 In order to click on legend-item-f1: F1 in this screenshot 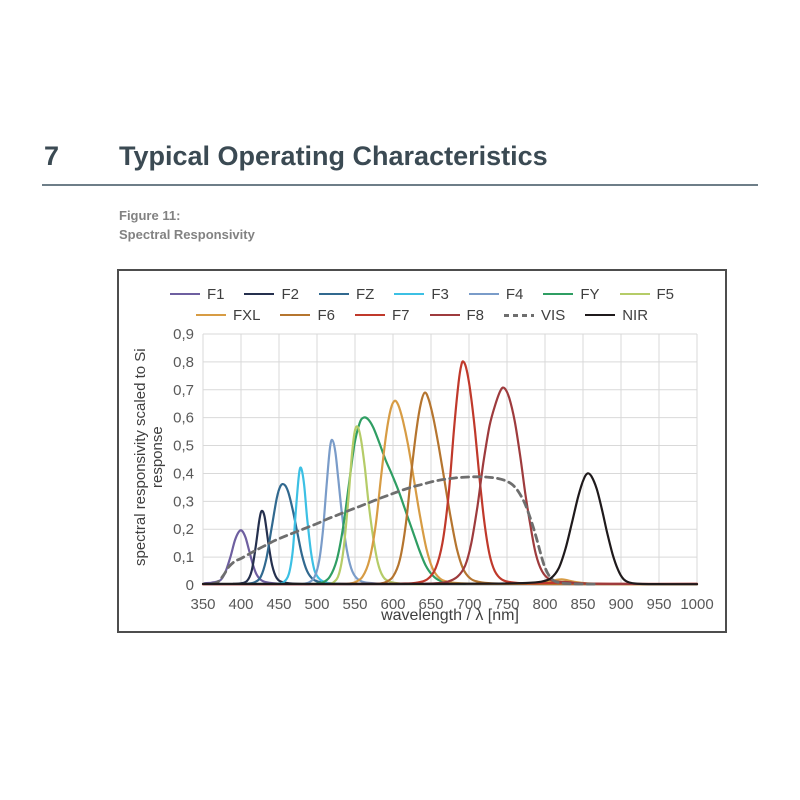, I will do `click(197, 294)`.